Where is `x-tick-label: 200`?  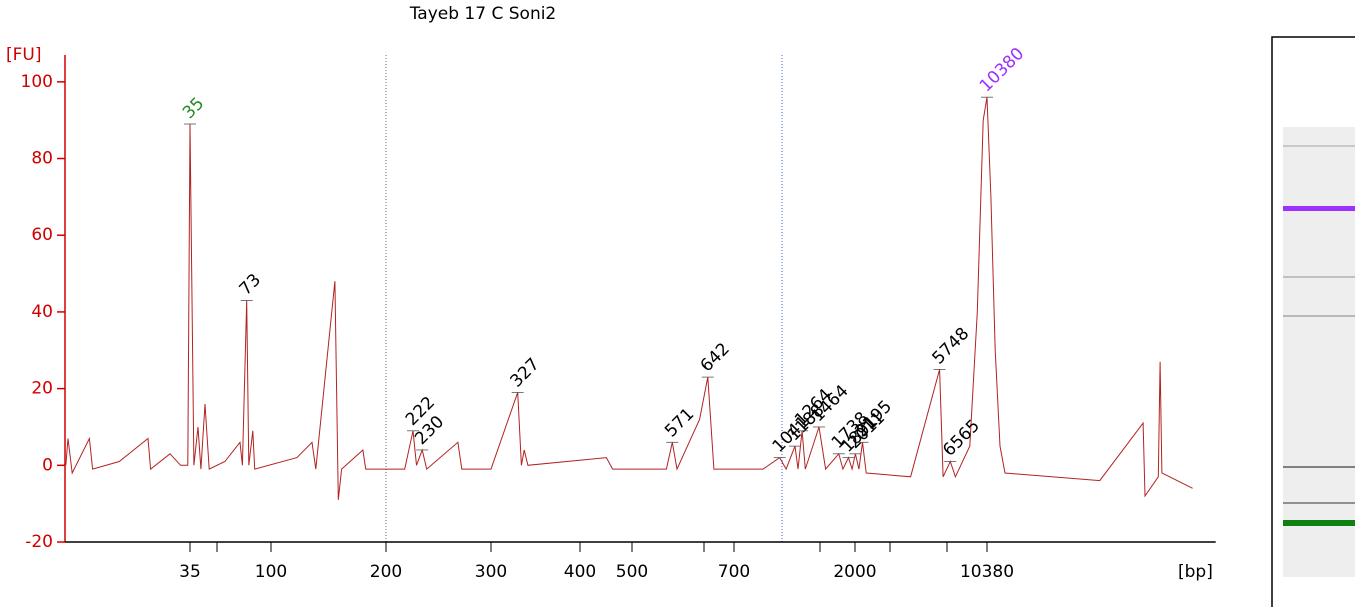 x-tick-label: 200 is located at coordinates (386, 572).